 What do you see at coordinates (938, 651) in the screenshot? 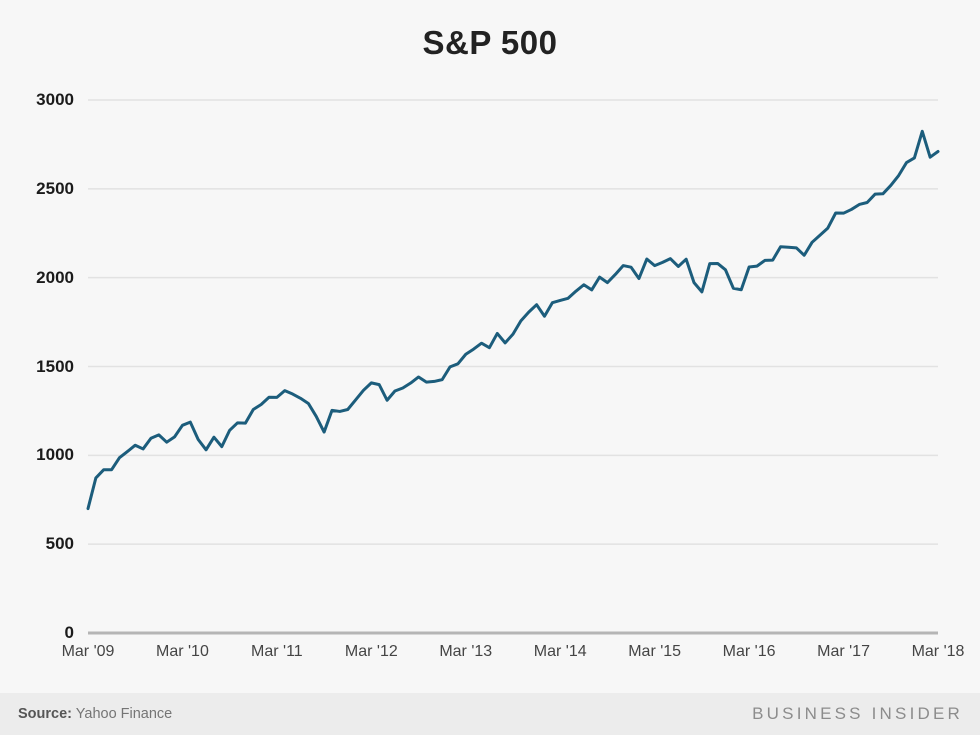
I see `x-tick-label: Mar '18` at bounding box center [938, 651].